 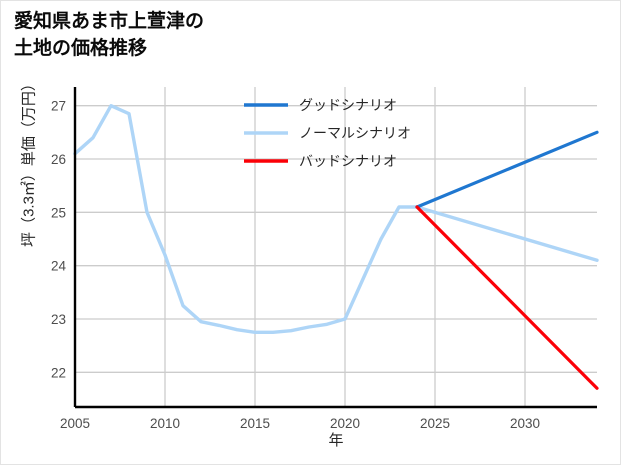 I want to click on x-axis-ticks: 2005 2010 2015 2020 2025 2030, so click(x=300, y=423).